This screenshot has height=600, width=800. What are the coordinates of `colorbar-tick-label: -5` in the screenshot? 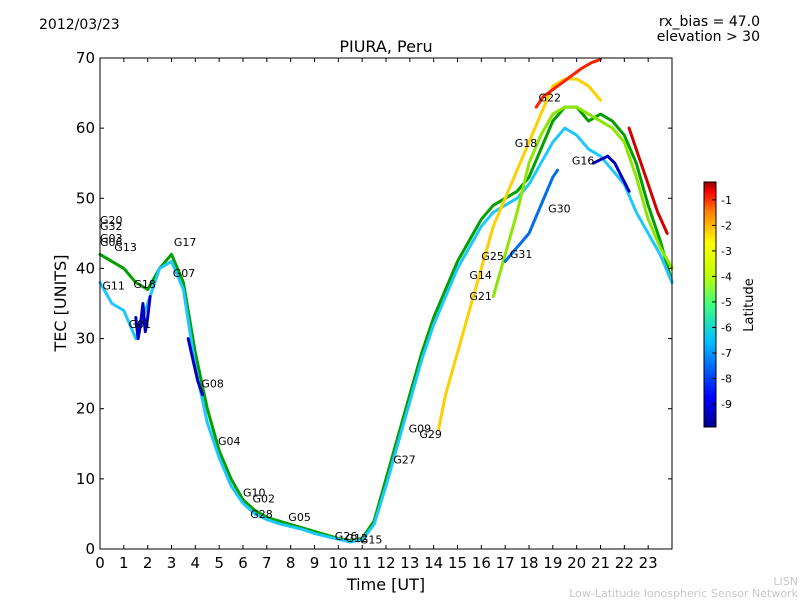 It's located at (726, 302).